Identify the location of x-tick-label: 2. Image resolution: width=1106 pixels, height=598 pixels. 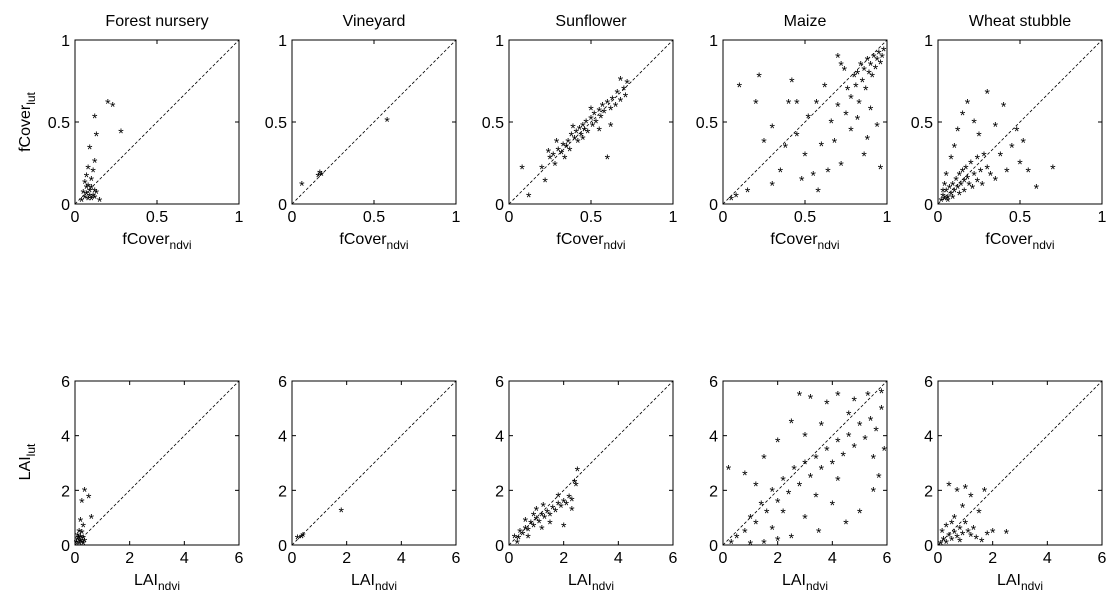
(992, 558).